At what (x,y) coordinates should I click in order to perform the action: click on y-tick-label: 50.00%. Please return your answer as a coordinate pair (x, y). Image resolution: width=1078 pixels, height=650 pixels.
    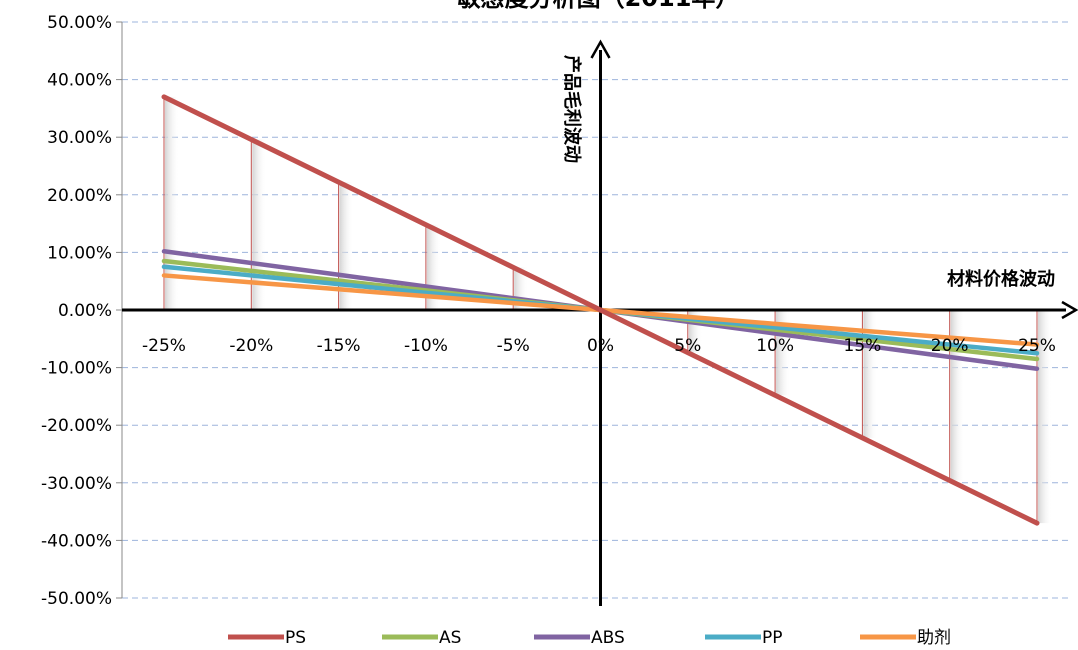
    Looking at the image, I should click on (79, 23).